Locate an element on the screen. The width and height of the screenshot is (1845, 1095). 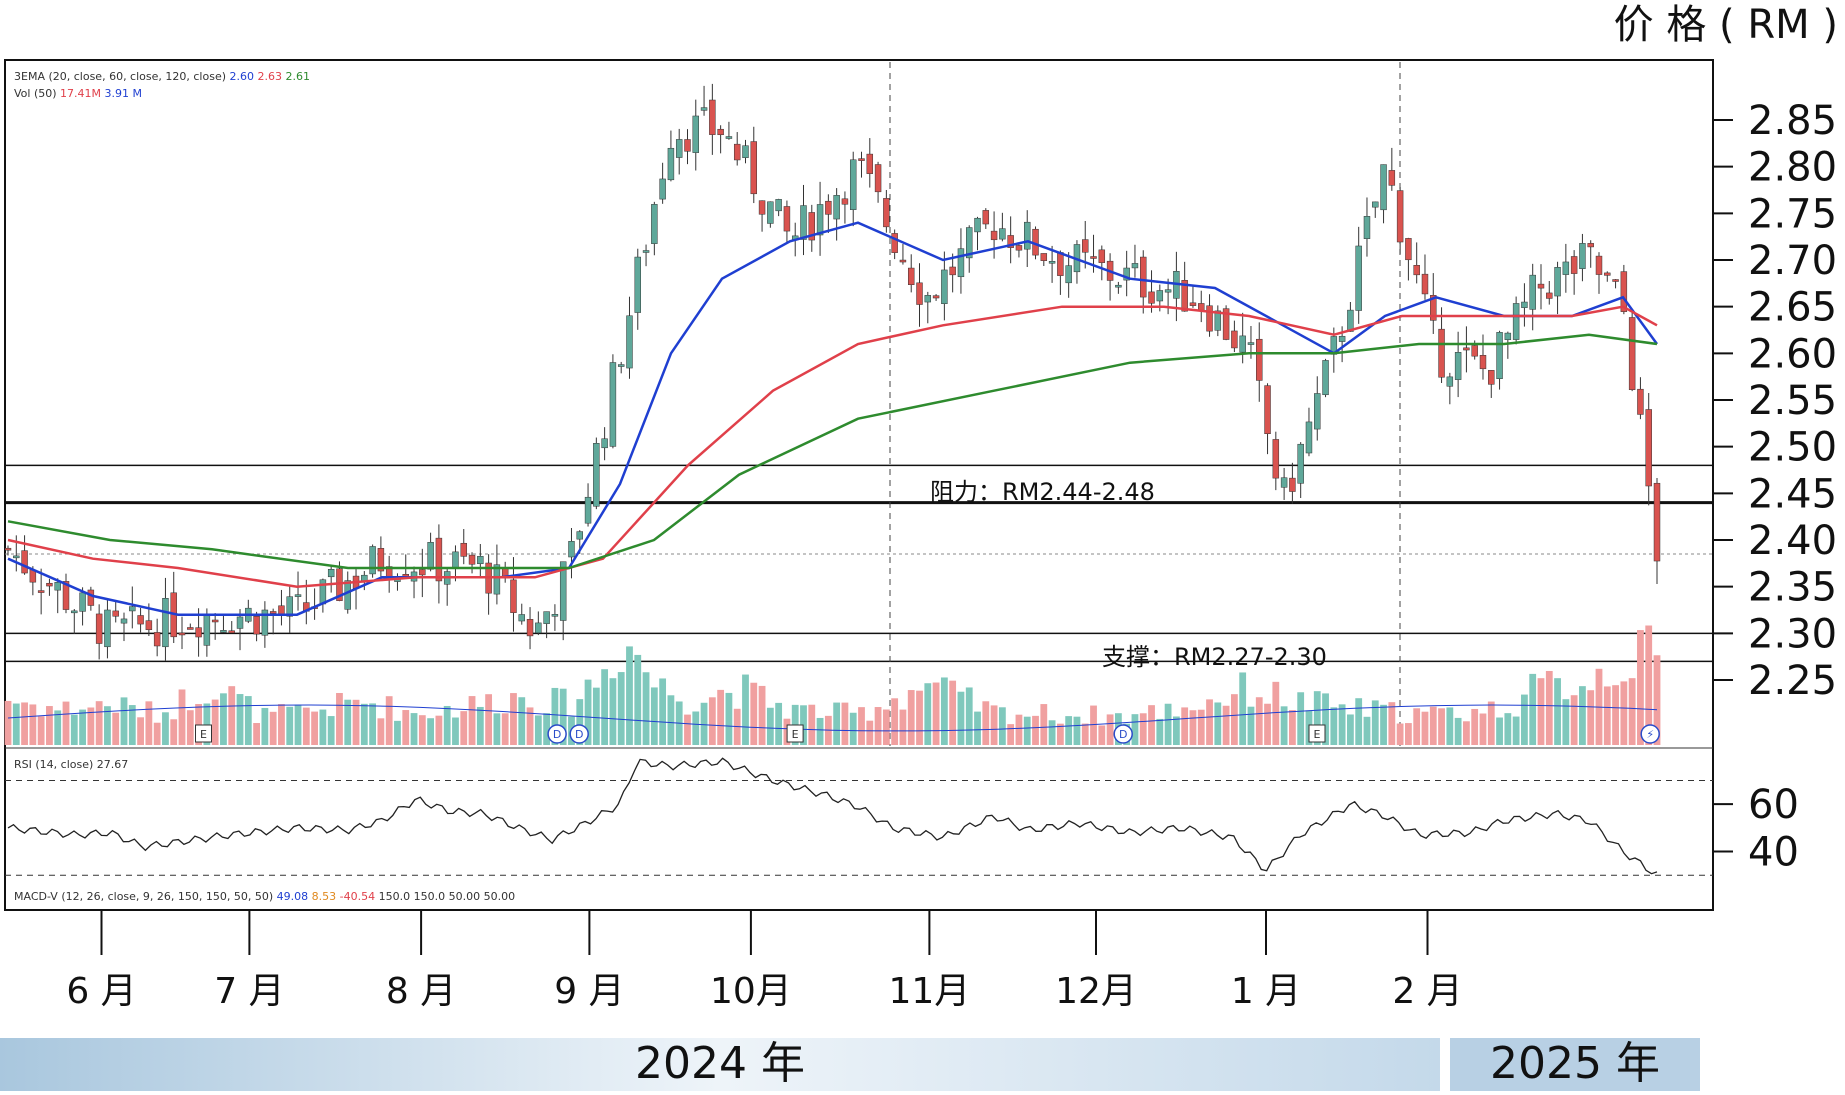
rsi-legend: RSI (14, close) 27.67 is located at coordinates (71, 764).